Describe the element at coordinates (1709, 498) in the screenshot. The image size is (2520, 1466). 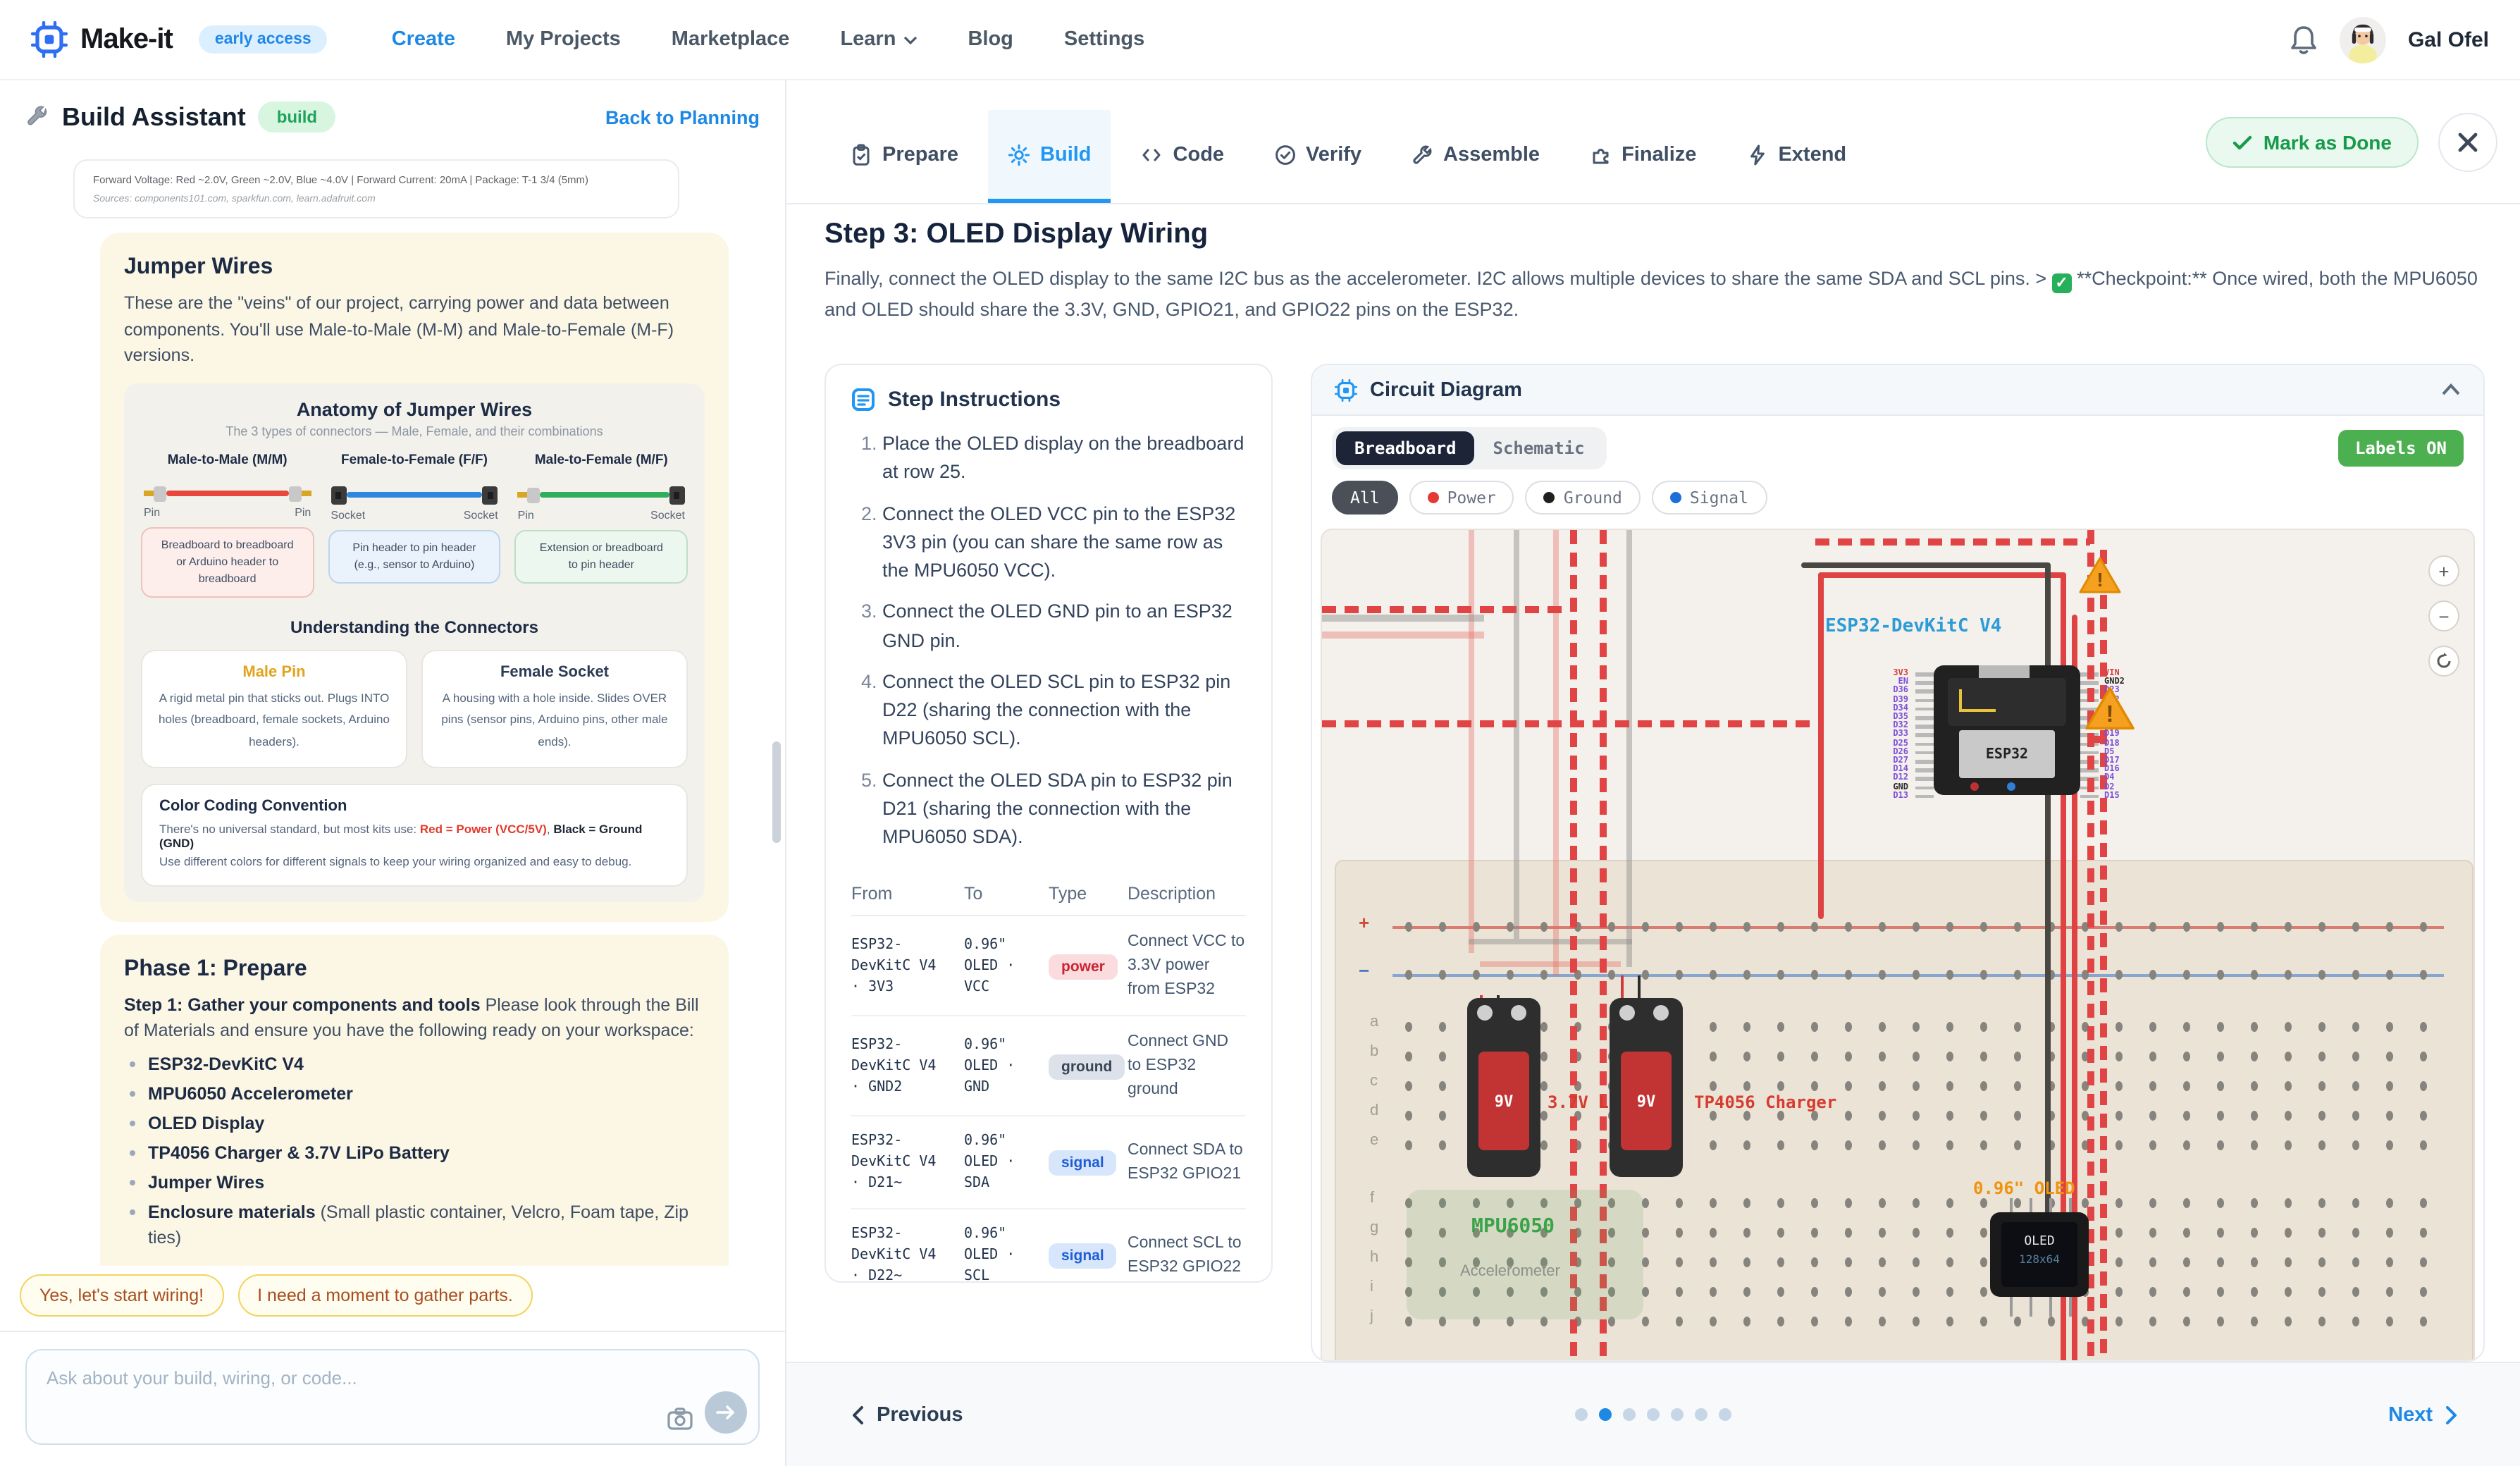
I see `filter-signal: Signal` at that location.